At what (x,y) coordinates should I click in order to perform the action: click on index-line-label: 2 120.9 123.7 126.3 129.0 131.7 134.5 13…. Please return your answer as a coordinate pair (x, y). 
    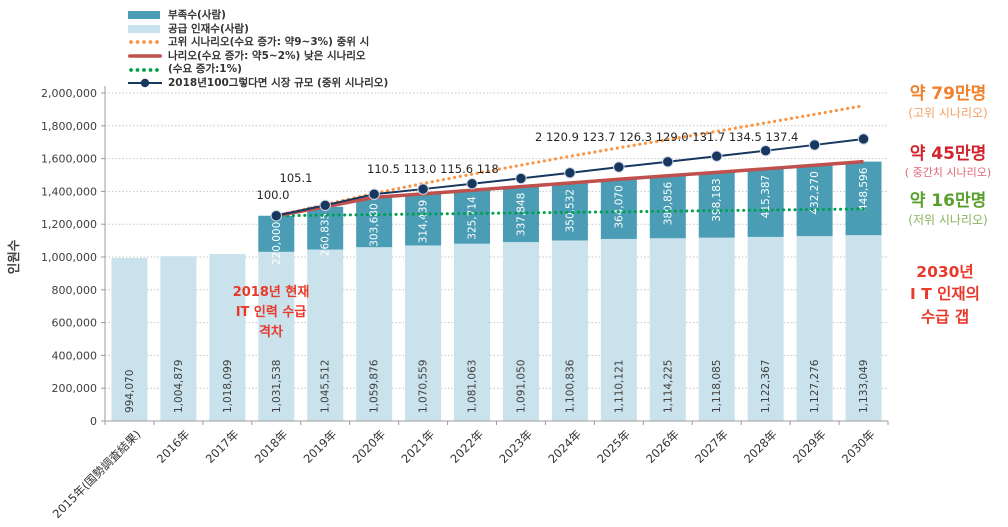
    Looking at the image, I should click on (666, 137).